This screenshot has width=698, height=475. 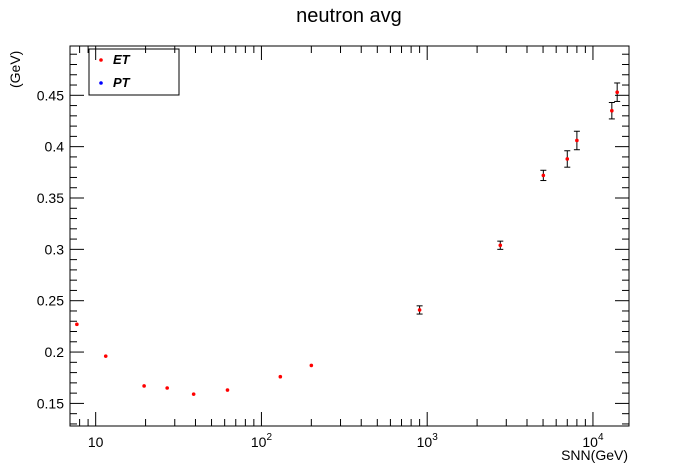 What do you see at coordinates (50, 301) in the screenshot?
I see `y-tick-label: 0.25` at bounding box center [50, 301].